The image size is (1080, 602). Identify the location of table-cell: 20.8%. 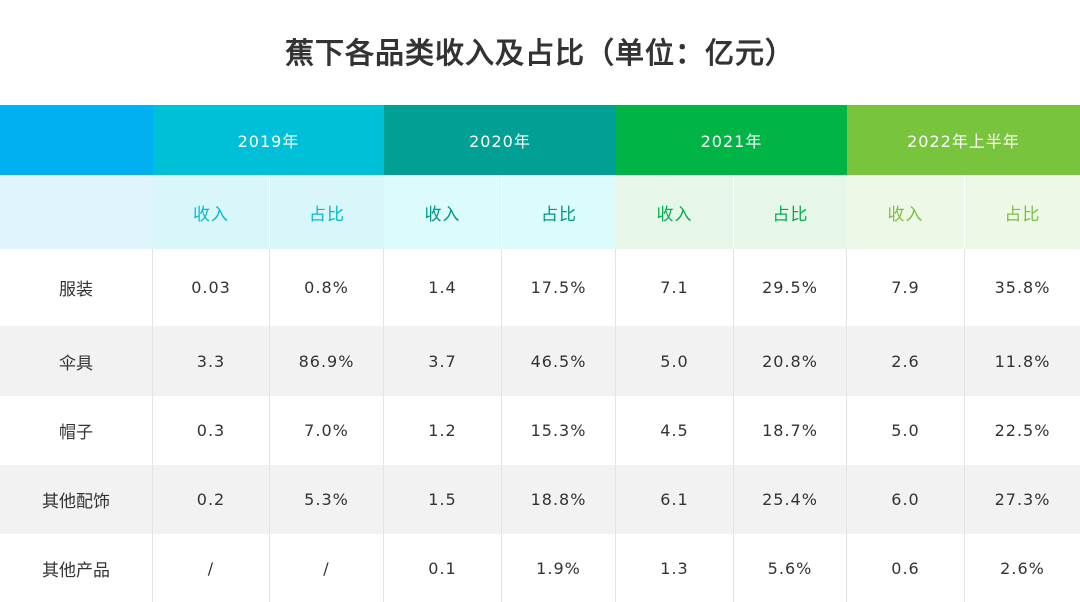
(790, 361).